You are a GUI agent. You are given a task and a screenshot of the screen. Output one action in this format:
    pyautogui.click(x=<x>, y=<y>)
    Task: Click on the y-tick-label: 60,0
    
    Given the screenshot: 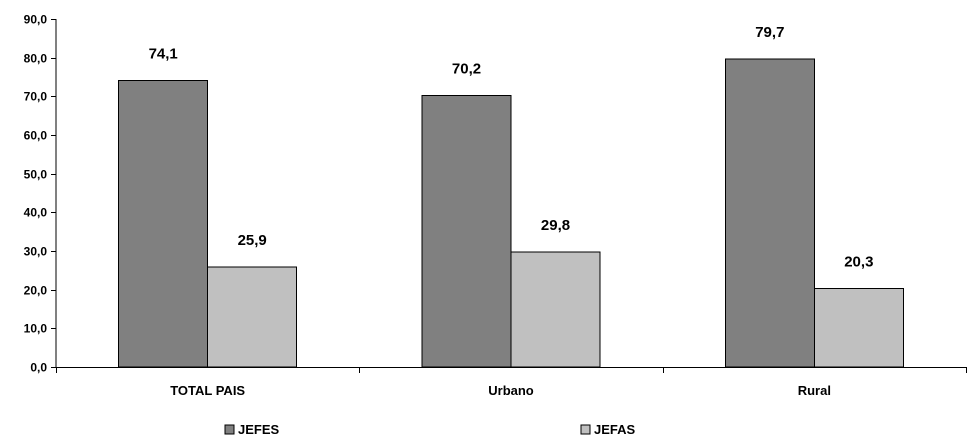 What is the action you would take?
    pyautogui.click(x=36, y=136)
    